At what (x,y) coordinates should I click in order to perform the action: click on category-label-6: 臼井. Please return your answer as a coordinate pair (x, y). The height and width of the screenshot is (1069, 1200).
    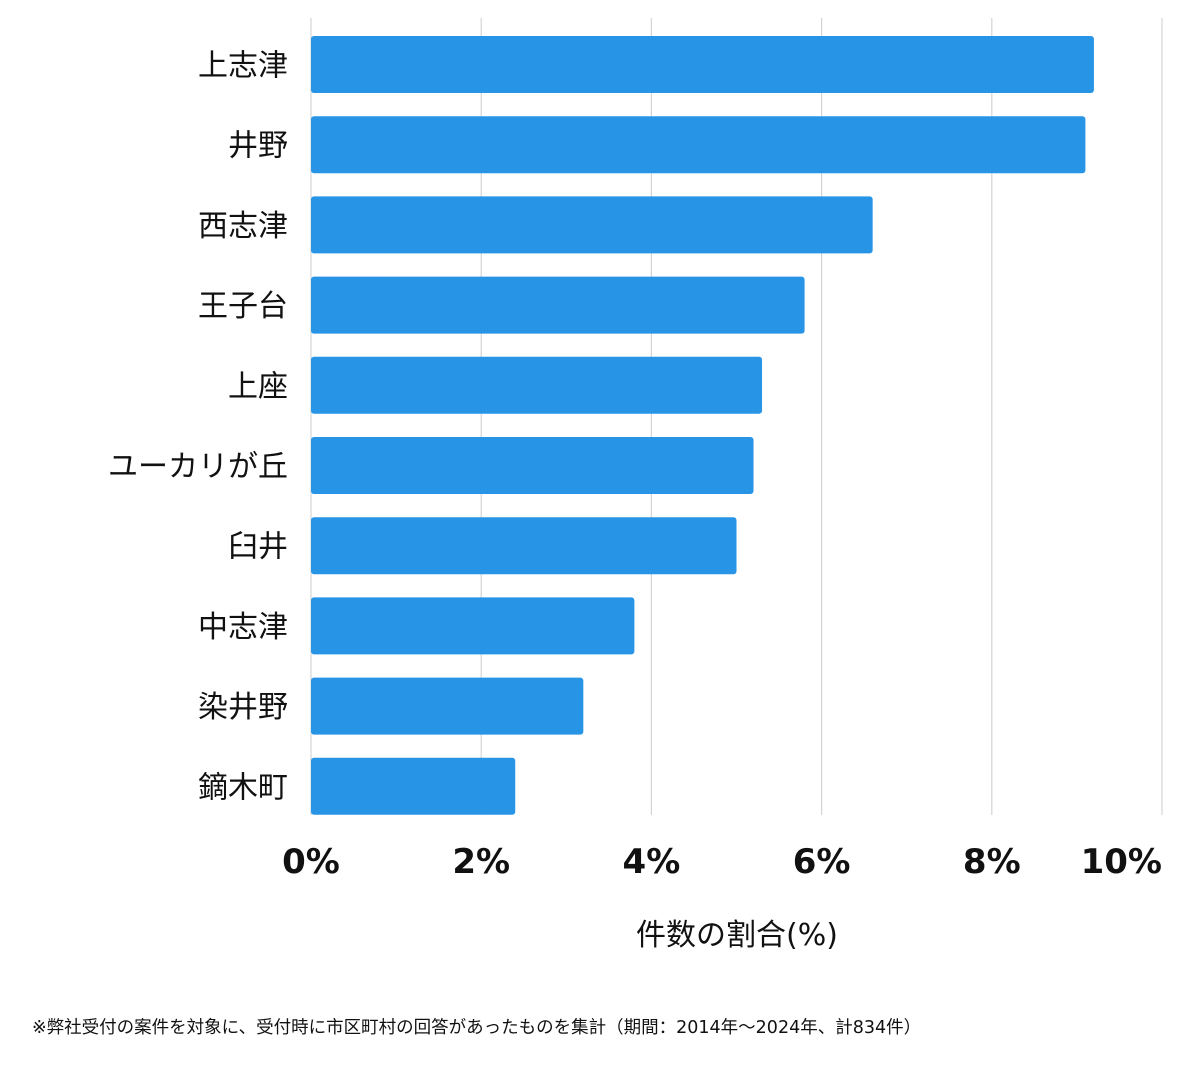
    Looking at the image, I should click on (258, 547).